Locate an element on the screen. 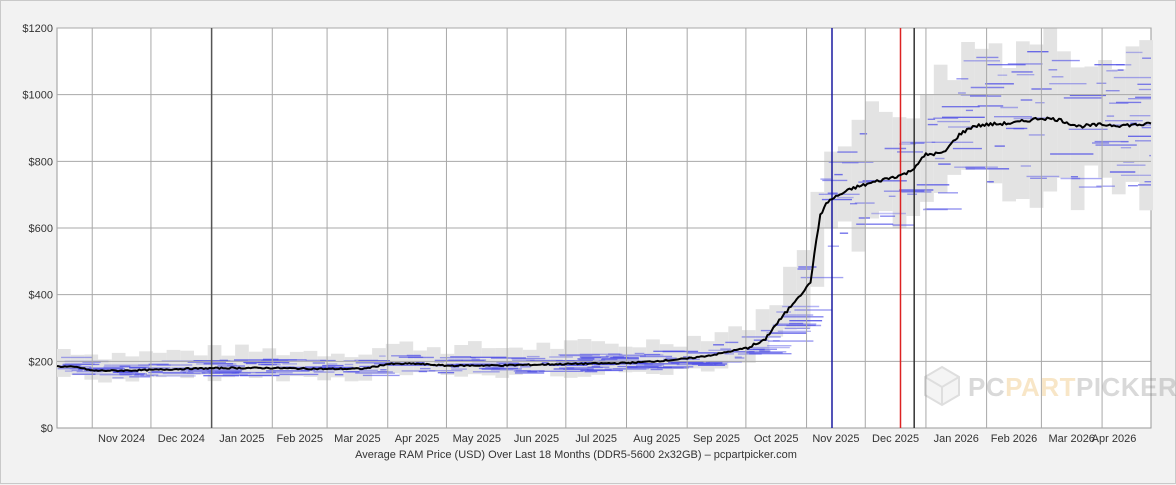  svg-text: PCPARTPICKER is located at coordinates (1072, 387).